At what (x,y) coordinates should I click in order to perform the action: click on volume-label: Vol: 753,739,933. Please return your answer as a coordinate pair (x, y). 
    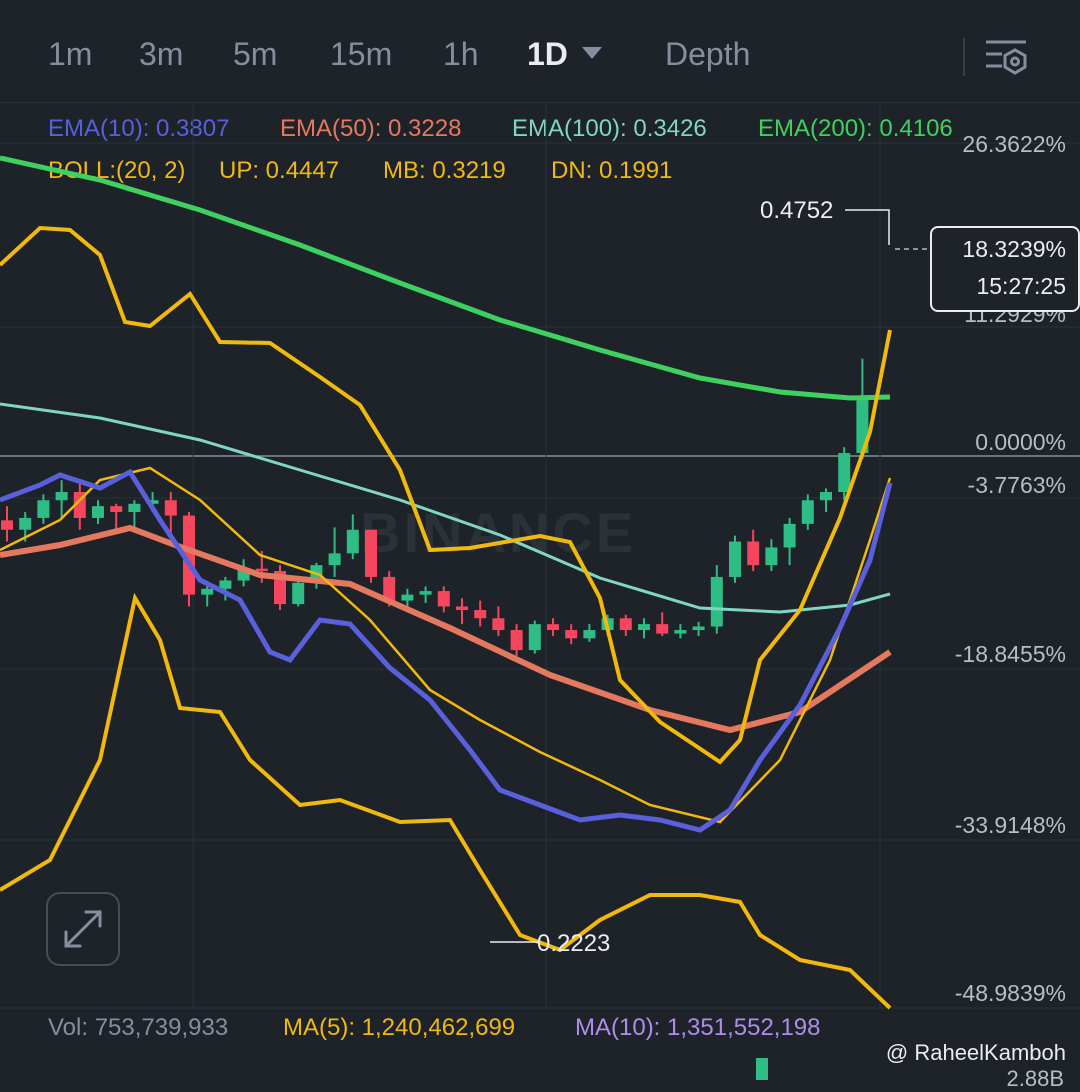
    Looking at the image, I should click on (138, 1027).